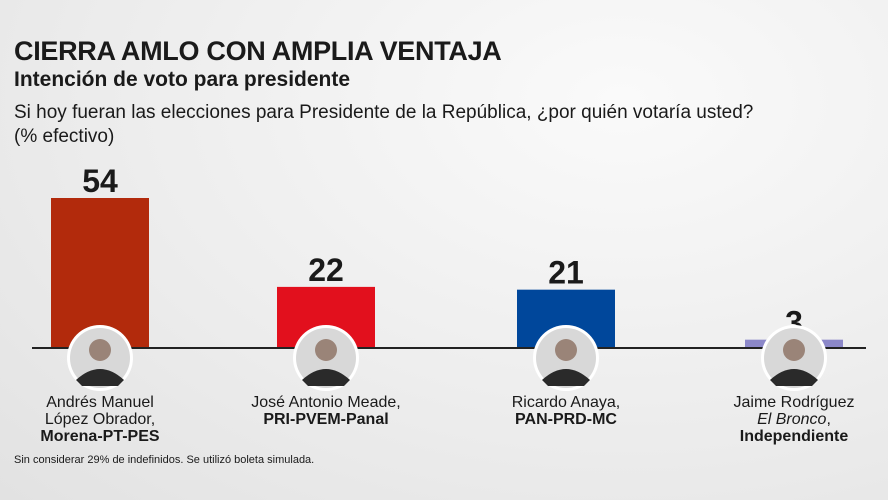  I want to click on candidate-label-4: Jaime Rodríguez El Bronco, Independiente, so click(791, 419).